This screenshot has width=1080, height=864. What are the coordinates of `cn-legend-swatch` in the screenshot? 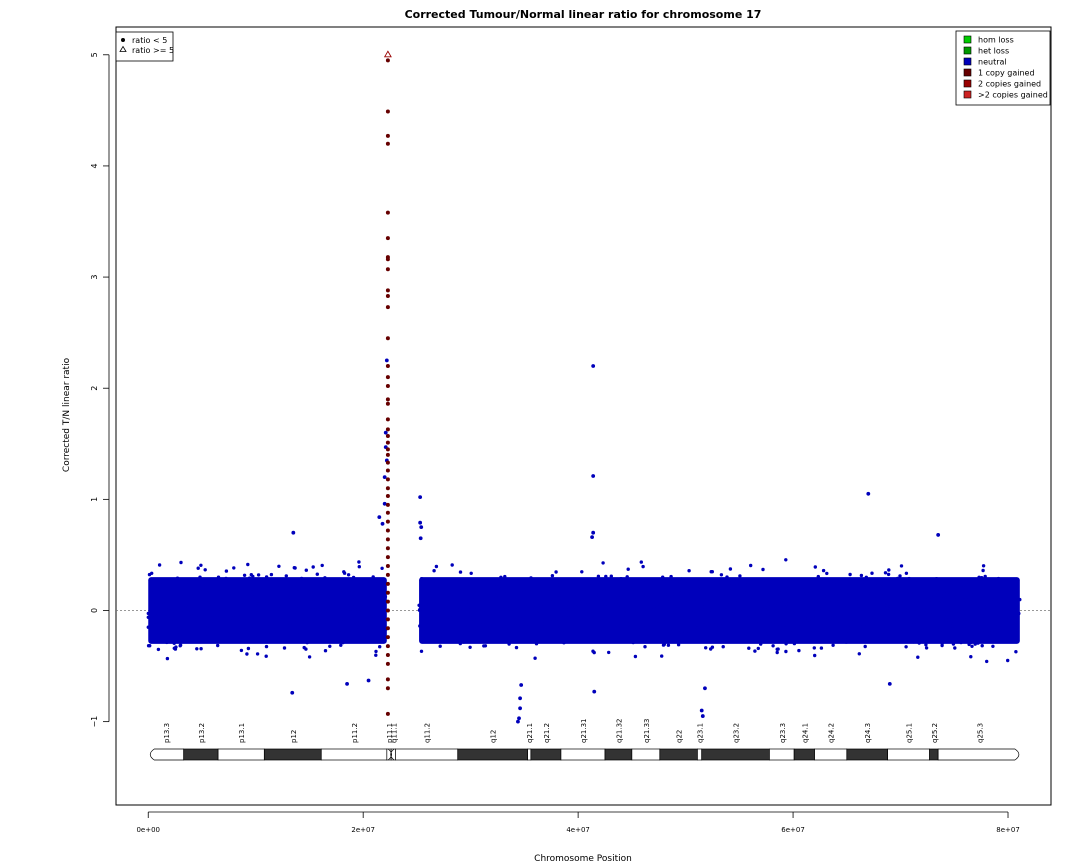 It's located at (967, 39).